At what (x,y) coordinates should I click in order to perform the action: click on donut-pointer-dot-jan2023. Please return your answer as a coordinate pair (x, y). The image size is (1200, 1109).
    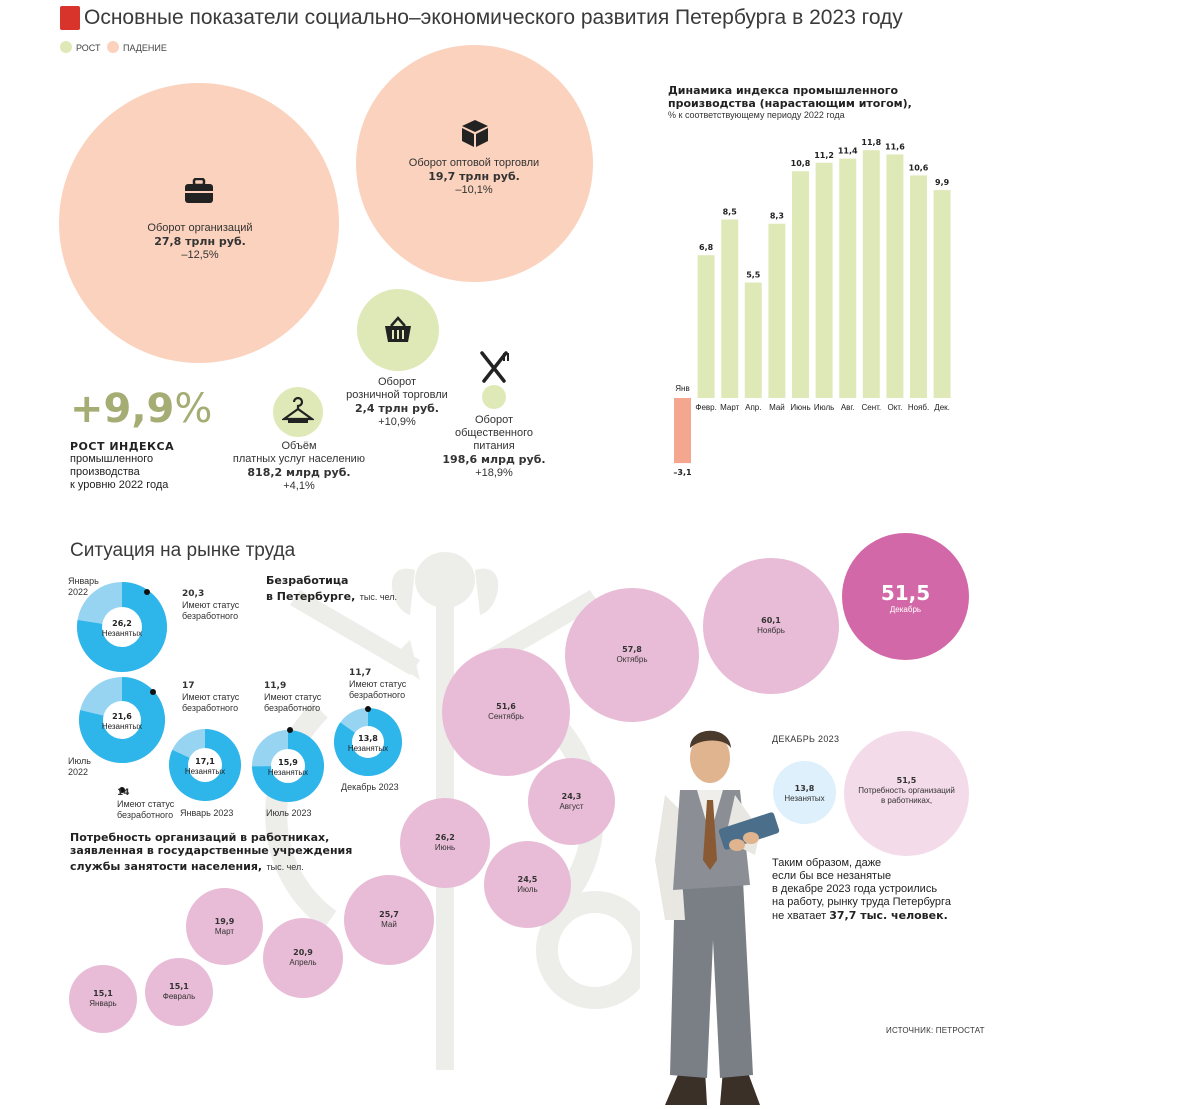
    Looking at the image, I should click on (122, 790).